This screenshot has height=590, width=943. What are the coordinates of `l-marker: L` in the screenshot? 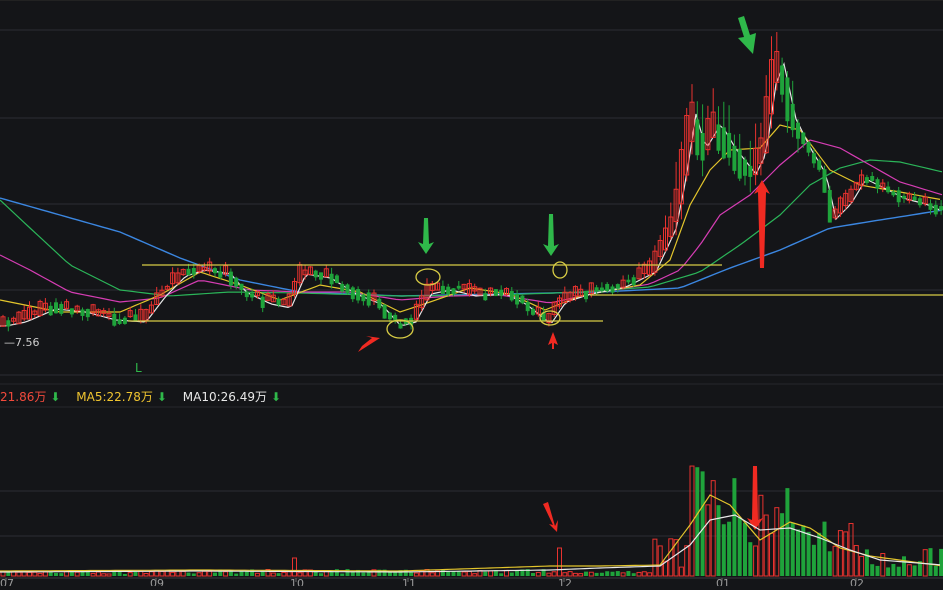 It's located at (138, 368).